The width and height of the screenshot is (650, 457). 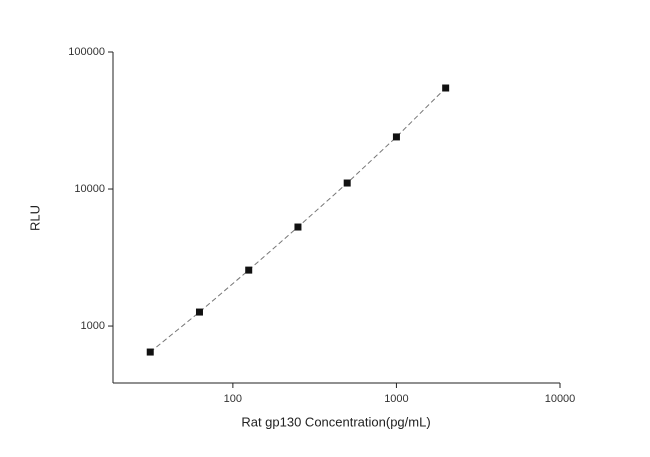 What do you see at coordinates (86, 52) in the screenshot?
I see `y-tick-label: 100000` at bounding box center [86, 52].